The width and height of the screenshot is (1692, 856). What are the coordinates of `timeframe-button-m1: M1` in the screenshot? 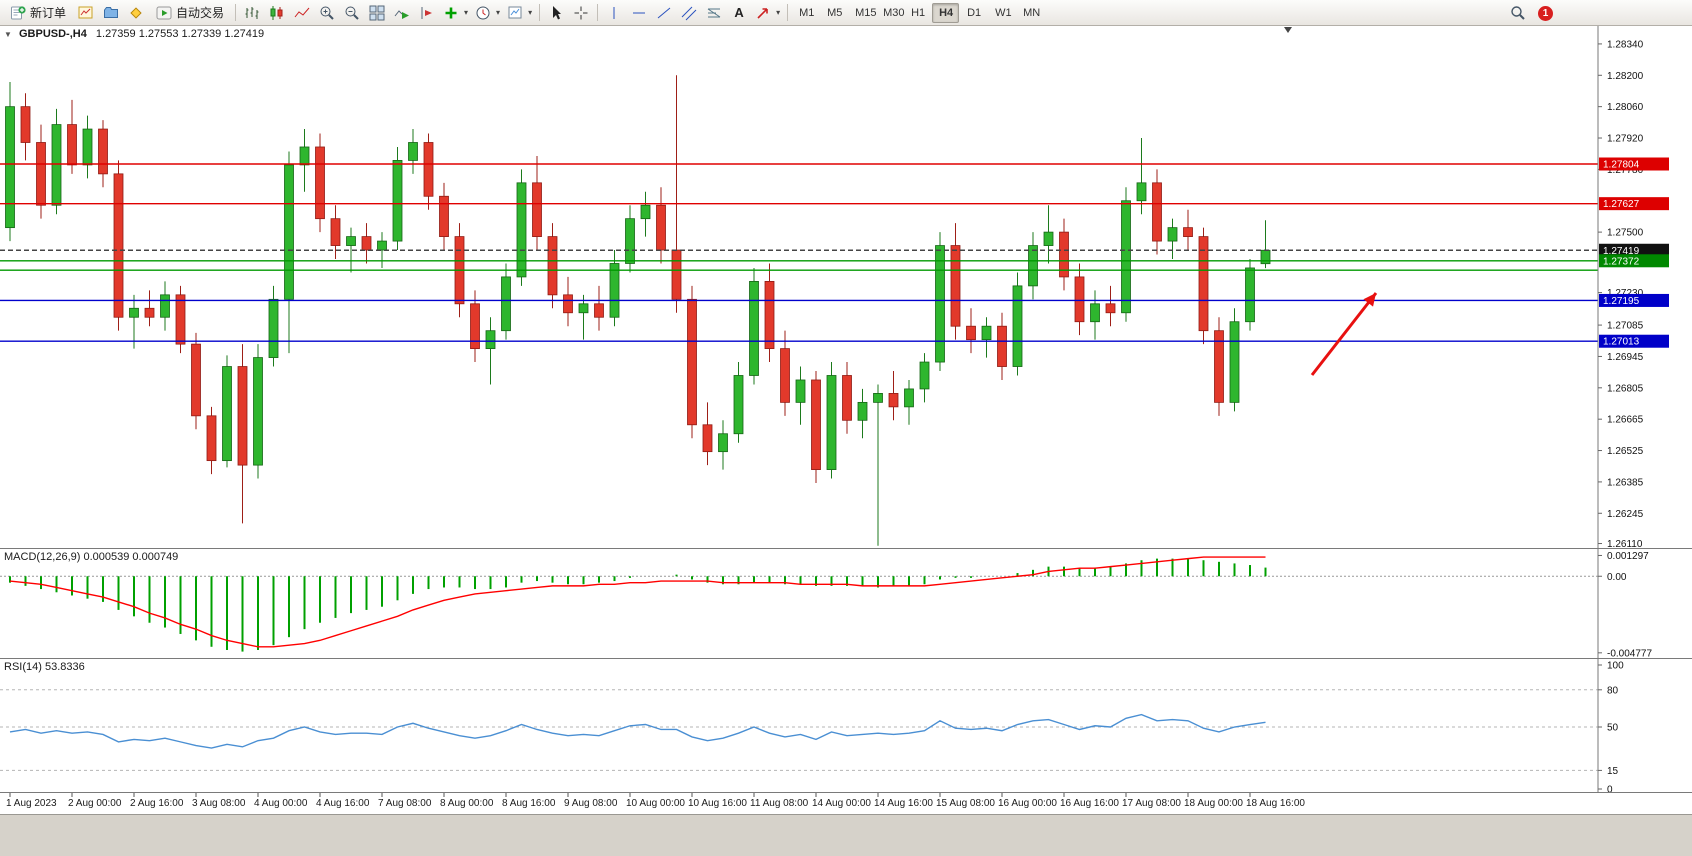 It's located at (805, 13).